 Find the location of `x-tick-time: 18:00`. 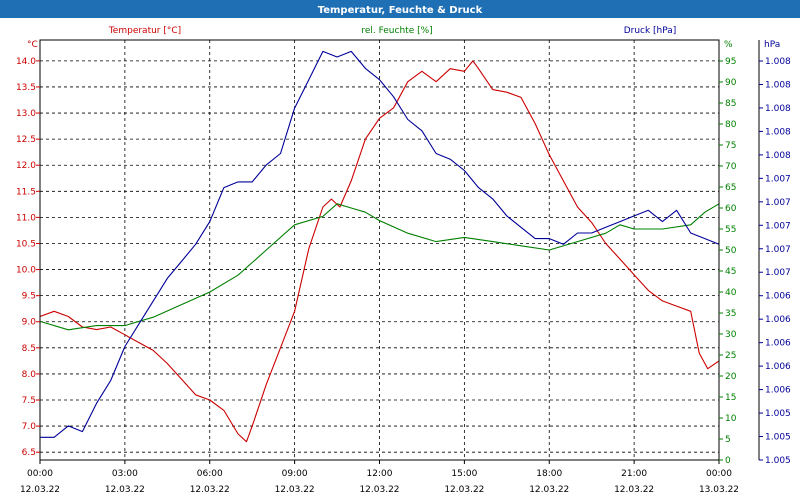

x-tick-time: 18:00 is located at coordinates (549, 474).